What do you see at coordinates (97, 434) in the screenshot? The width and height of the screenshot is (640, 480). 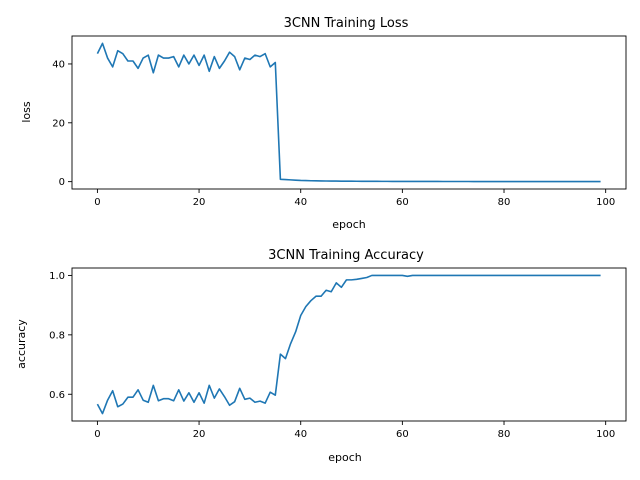 I see `accuracy-x-tick-label: 0` at bounding box center [97, 434].